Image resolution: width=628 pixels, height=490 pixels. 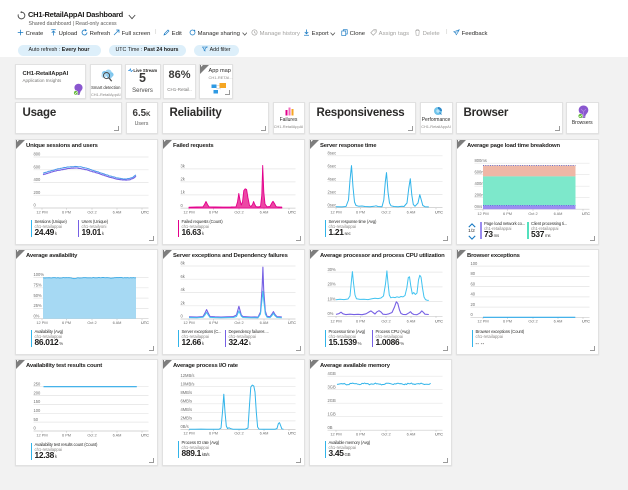 What do you see at coordinates (186, 409) in the screenshot?
I see `svg-text: 4MB/s` at bounding box center [186, 409].